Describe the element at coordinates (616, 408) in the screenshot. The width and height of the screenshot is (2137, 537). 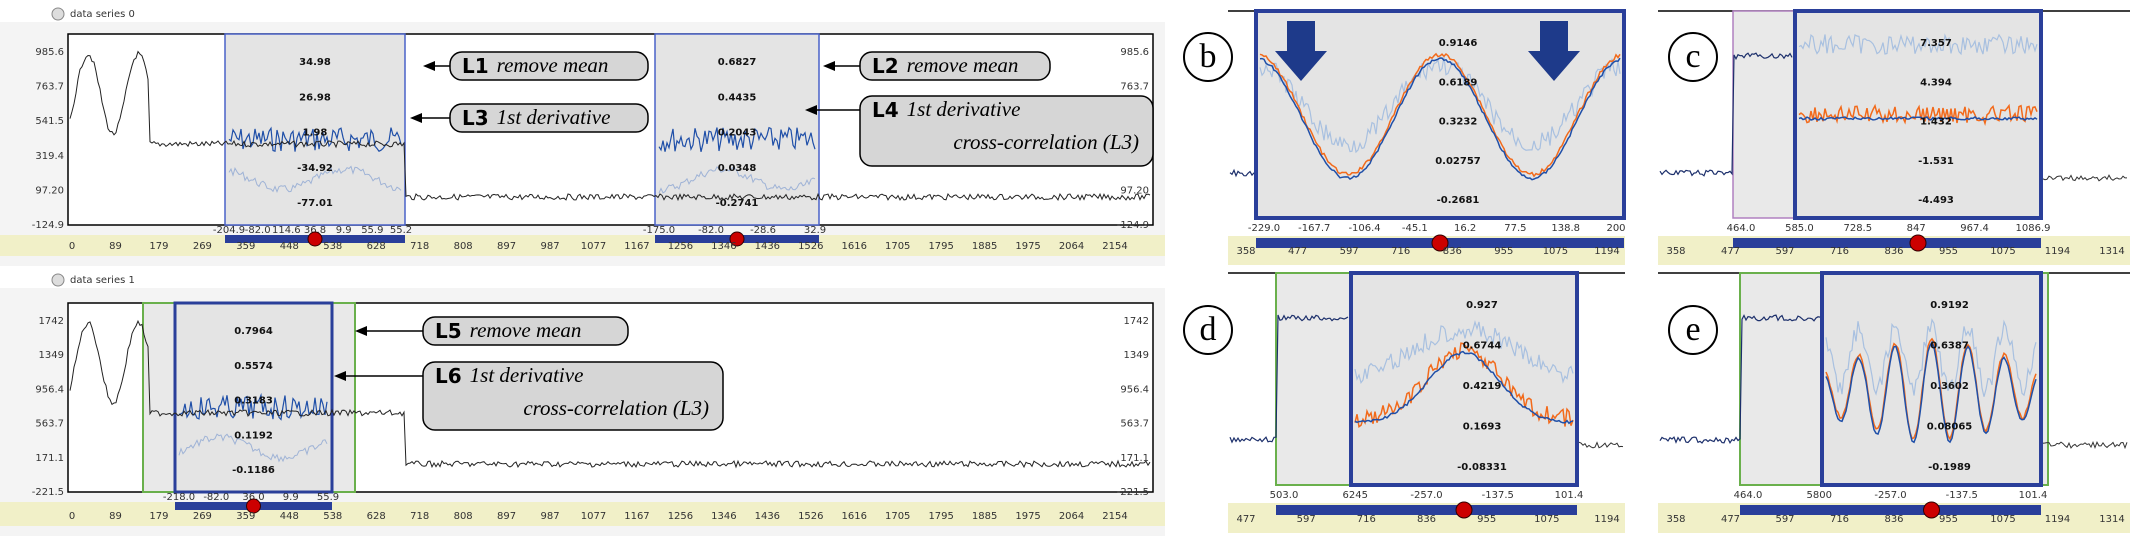
I see `callout-text-2: cross-correlation (L3)` at that location.